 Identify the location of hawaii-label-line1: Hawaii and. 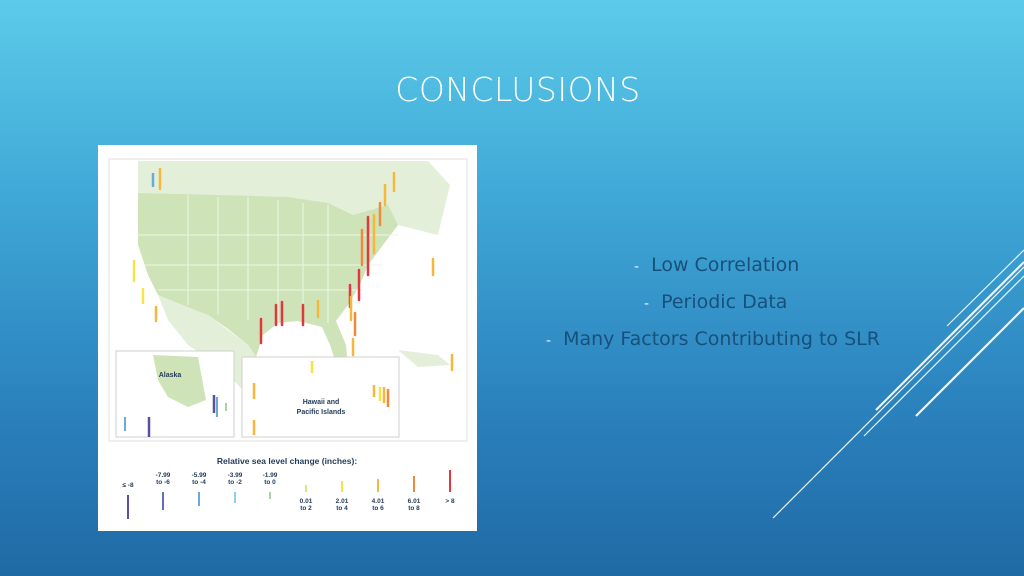
(321, 402).